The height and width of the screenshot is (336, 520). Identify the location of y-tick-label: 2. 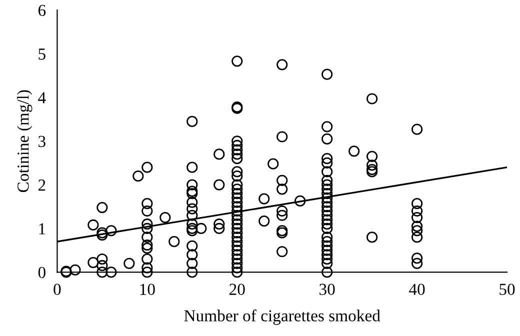
(42, 185).